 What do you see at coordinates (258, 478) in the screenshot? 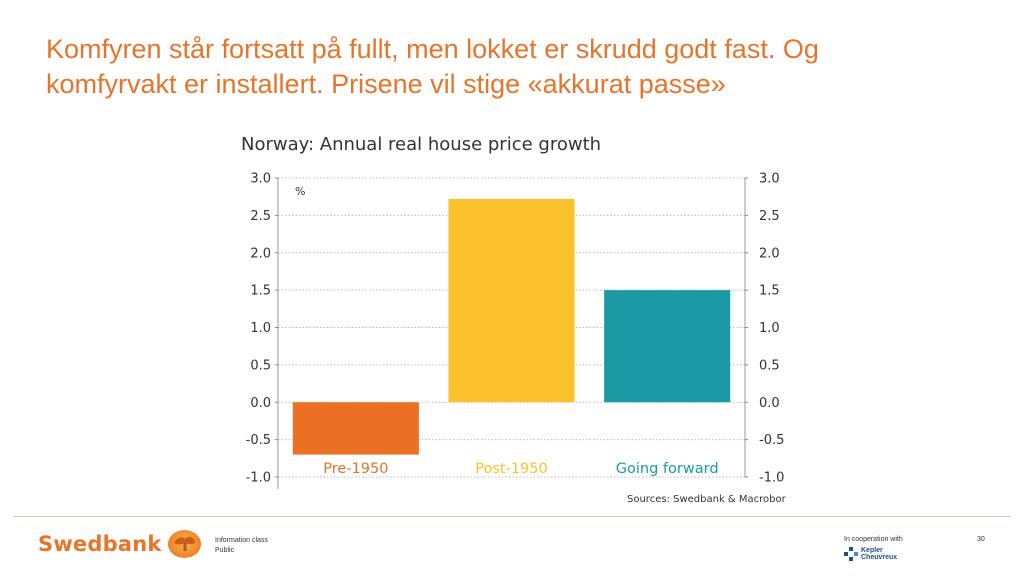
I see `y-tick-label-left: -1.0` at bounding box center [258, 478].